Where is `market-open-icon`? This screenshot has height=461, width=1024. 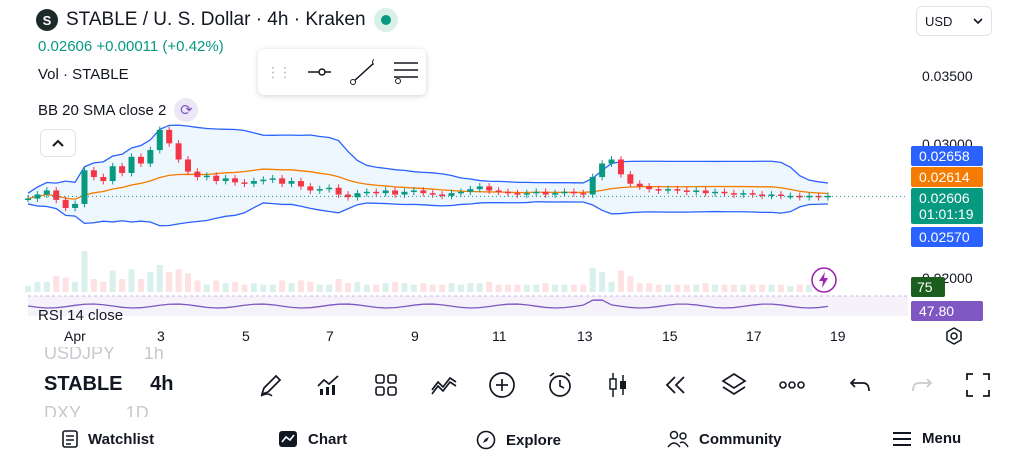 market-open-icon is located at coordinates (385, 20).